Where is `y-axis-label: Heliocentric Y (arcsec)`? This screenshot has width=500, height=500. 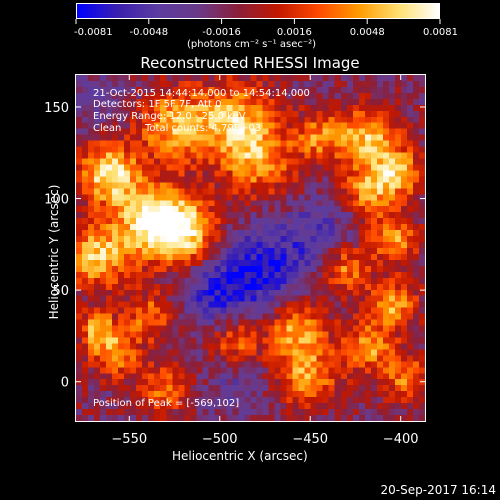 y-axis-label: Heliocentric Y (arcsec) is located at coordinates (54, 252).